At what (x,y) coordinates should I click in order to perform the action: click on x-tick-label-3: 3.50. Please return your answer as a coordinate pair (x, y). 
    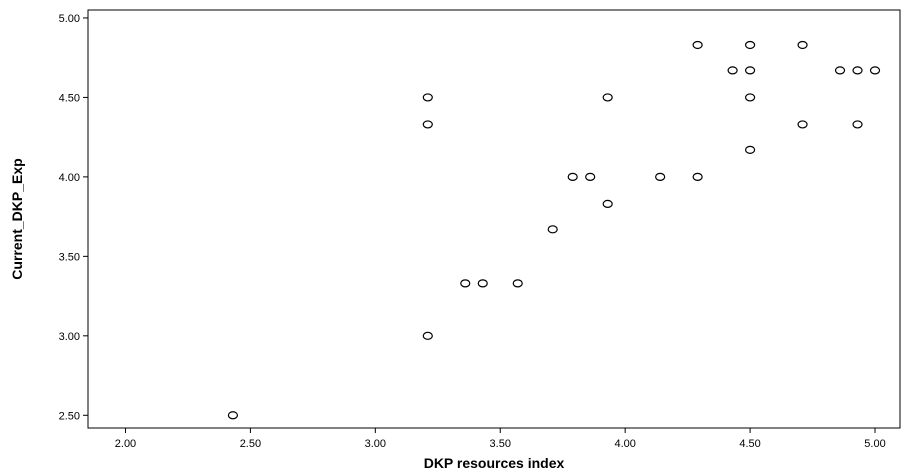
    Looking at the image, I should click on (500, 444).